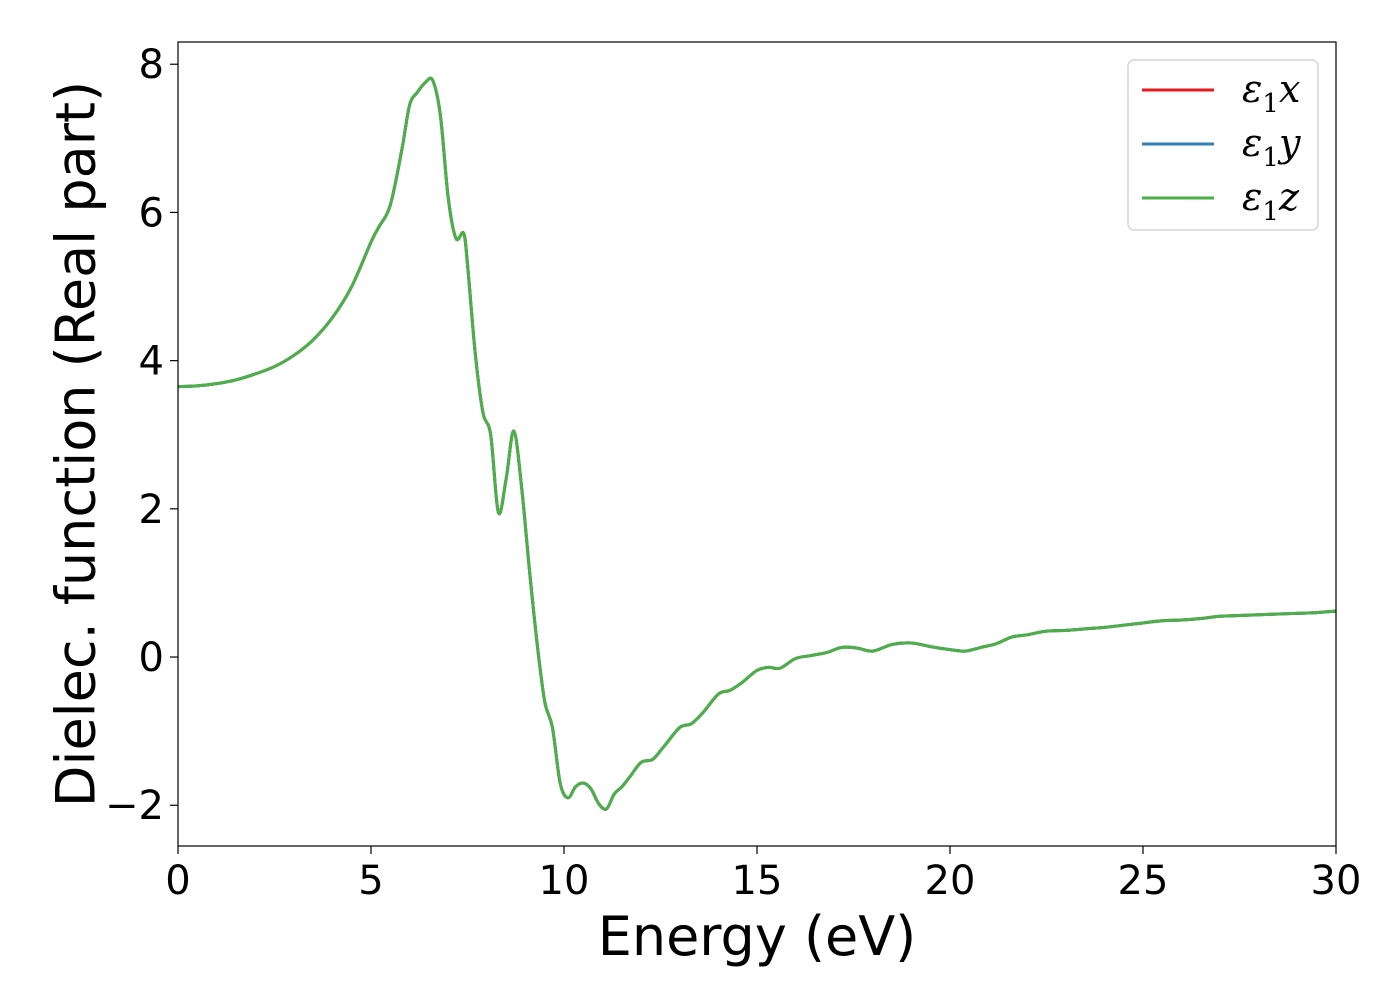  What do you see at coordinates (1271, 201) in the screenshot?
I see `legend-entry-label: ε1z` at bounding box center [1271, 201].